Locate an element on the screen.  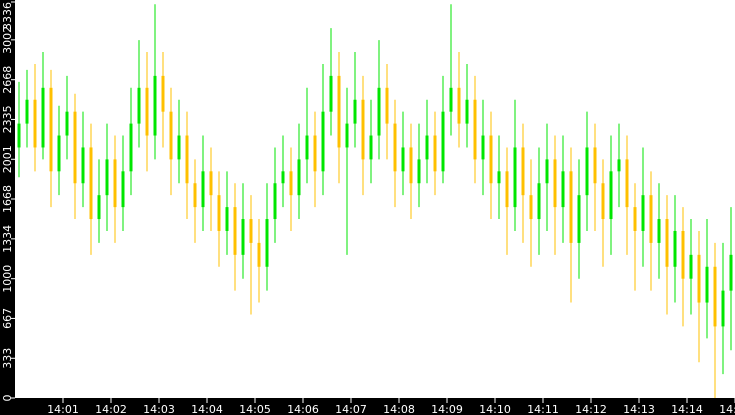
y-tick-label: 333 is located at coordinates (7, 358).